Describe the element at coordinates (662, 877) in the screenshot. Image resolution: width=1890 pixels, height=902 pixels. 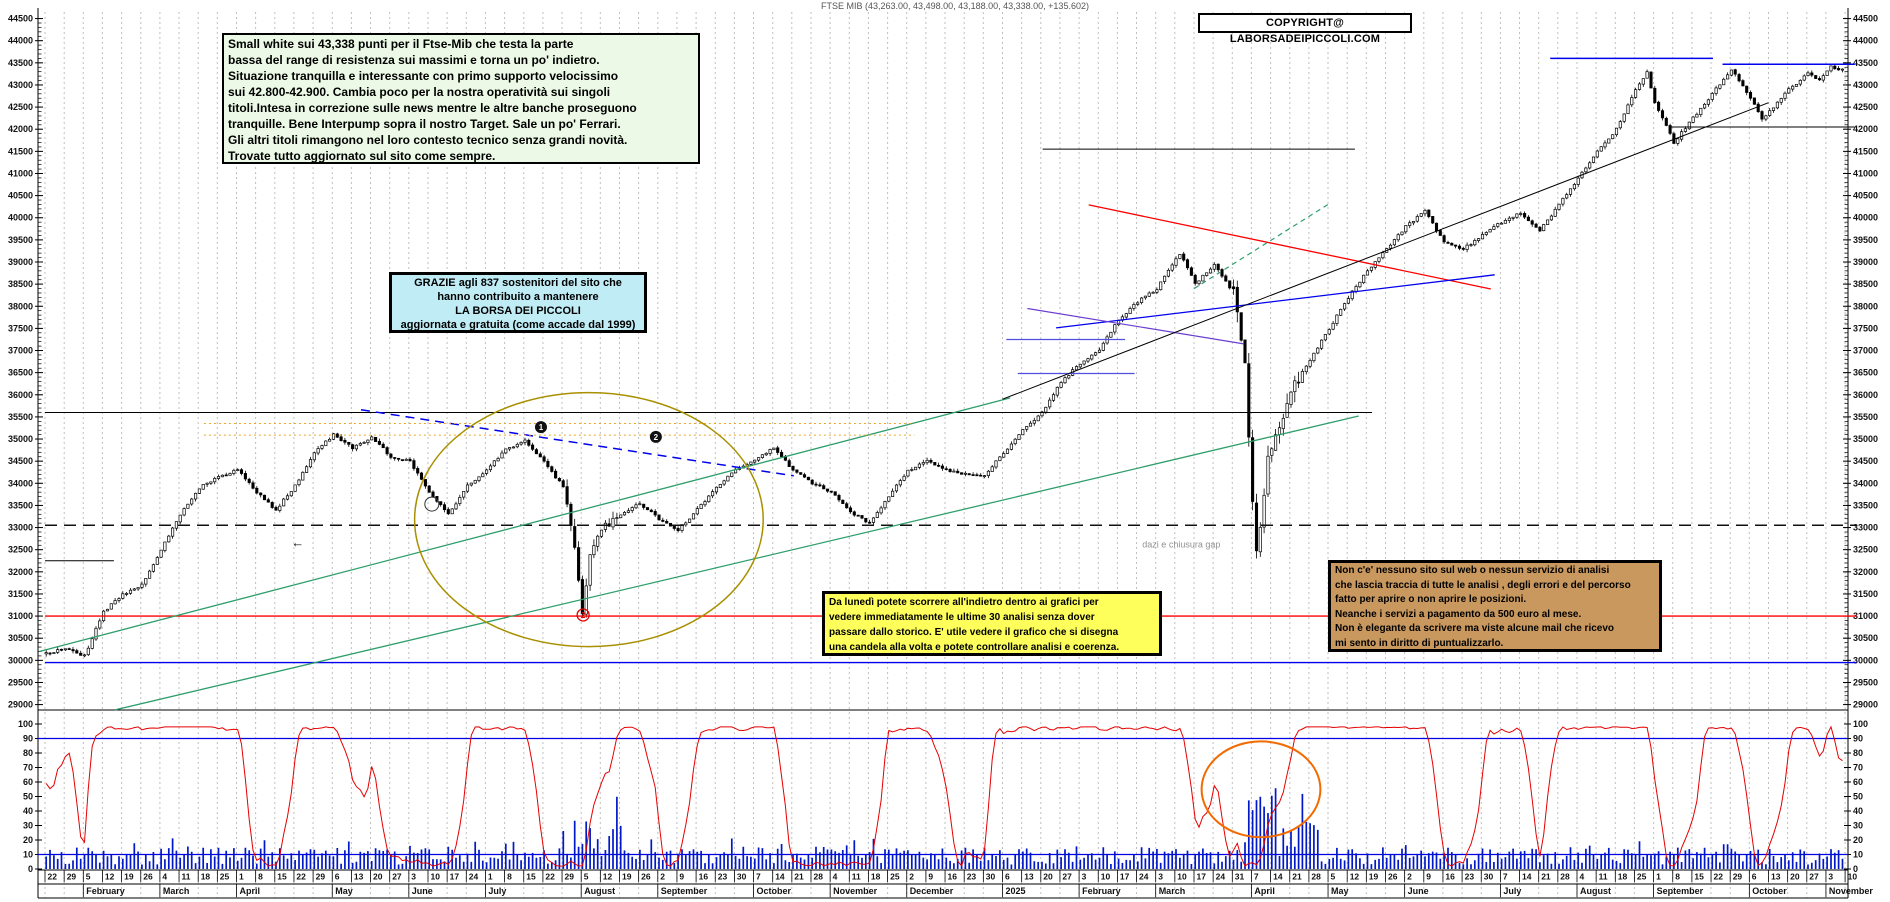
I see `svg-text: 2` at that location.